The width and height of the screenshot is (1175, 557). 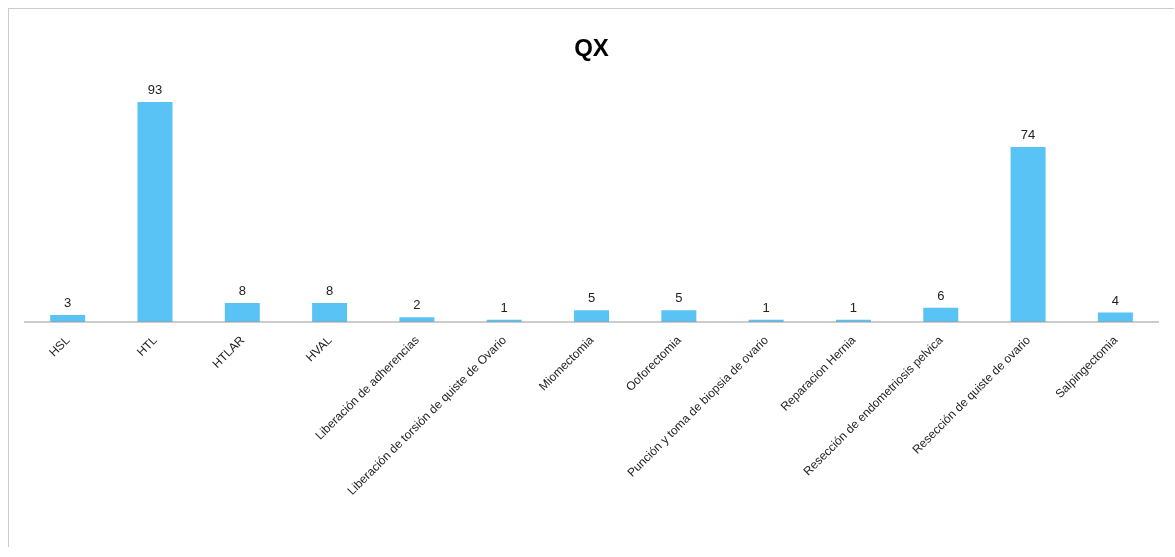 What do you see at coordinates (155, 89) in the screenshot?
I see `data-label: 93` at bounding box center [155, 89].